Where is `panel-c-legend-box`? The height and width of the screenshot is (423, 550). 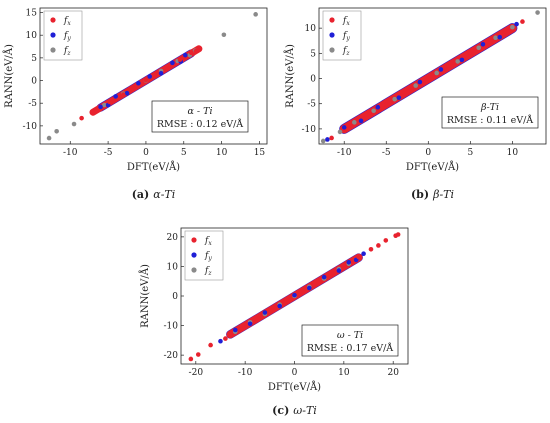
panel-c-legend-box is located at coordinates (204, 255).